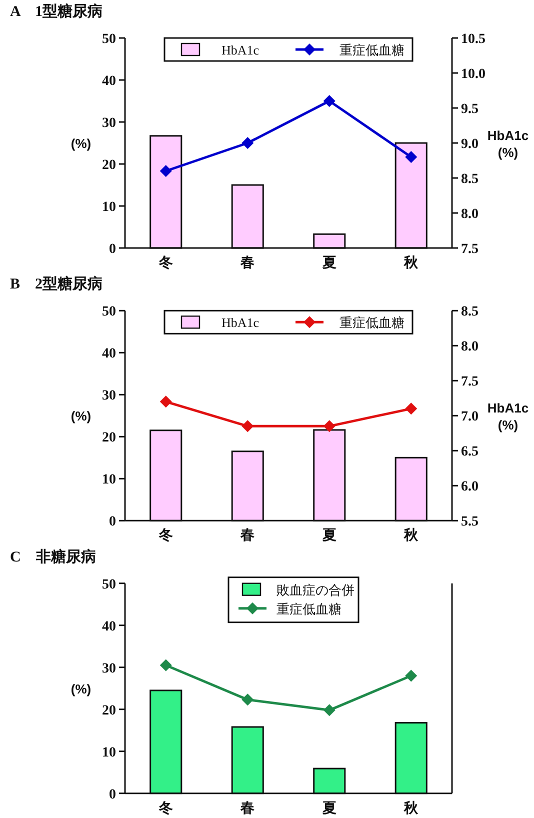 The width and height of the screenshot is (534, 818). I want to click on title: A 1型糖尿病, so click(56, 12).